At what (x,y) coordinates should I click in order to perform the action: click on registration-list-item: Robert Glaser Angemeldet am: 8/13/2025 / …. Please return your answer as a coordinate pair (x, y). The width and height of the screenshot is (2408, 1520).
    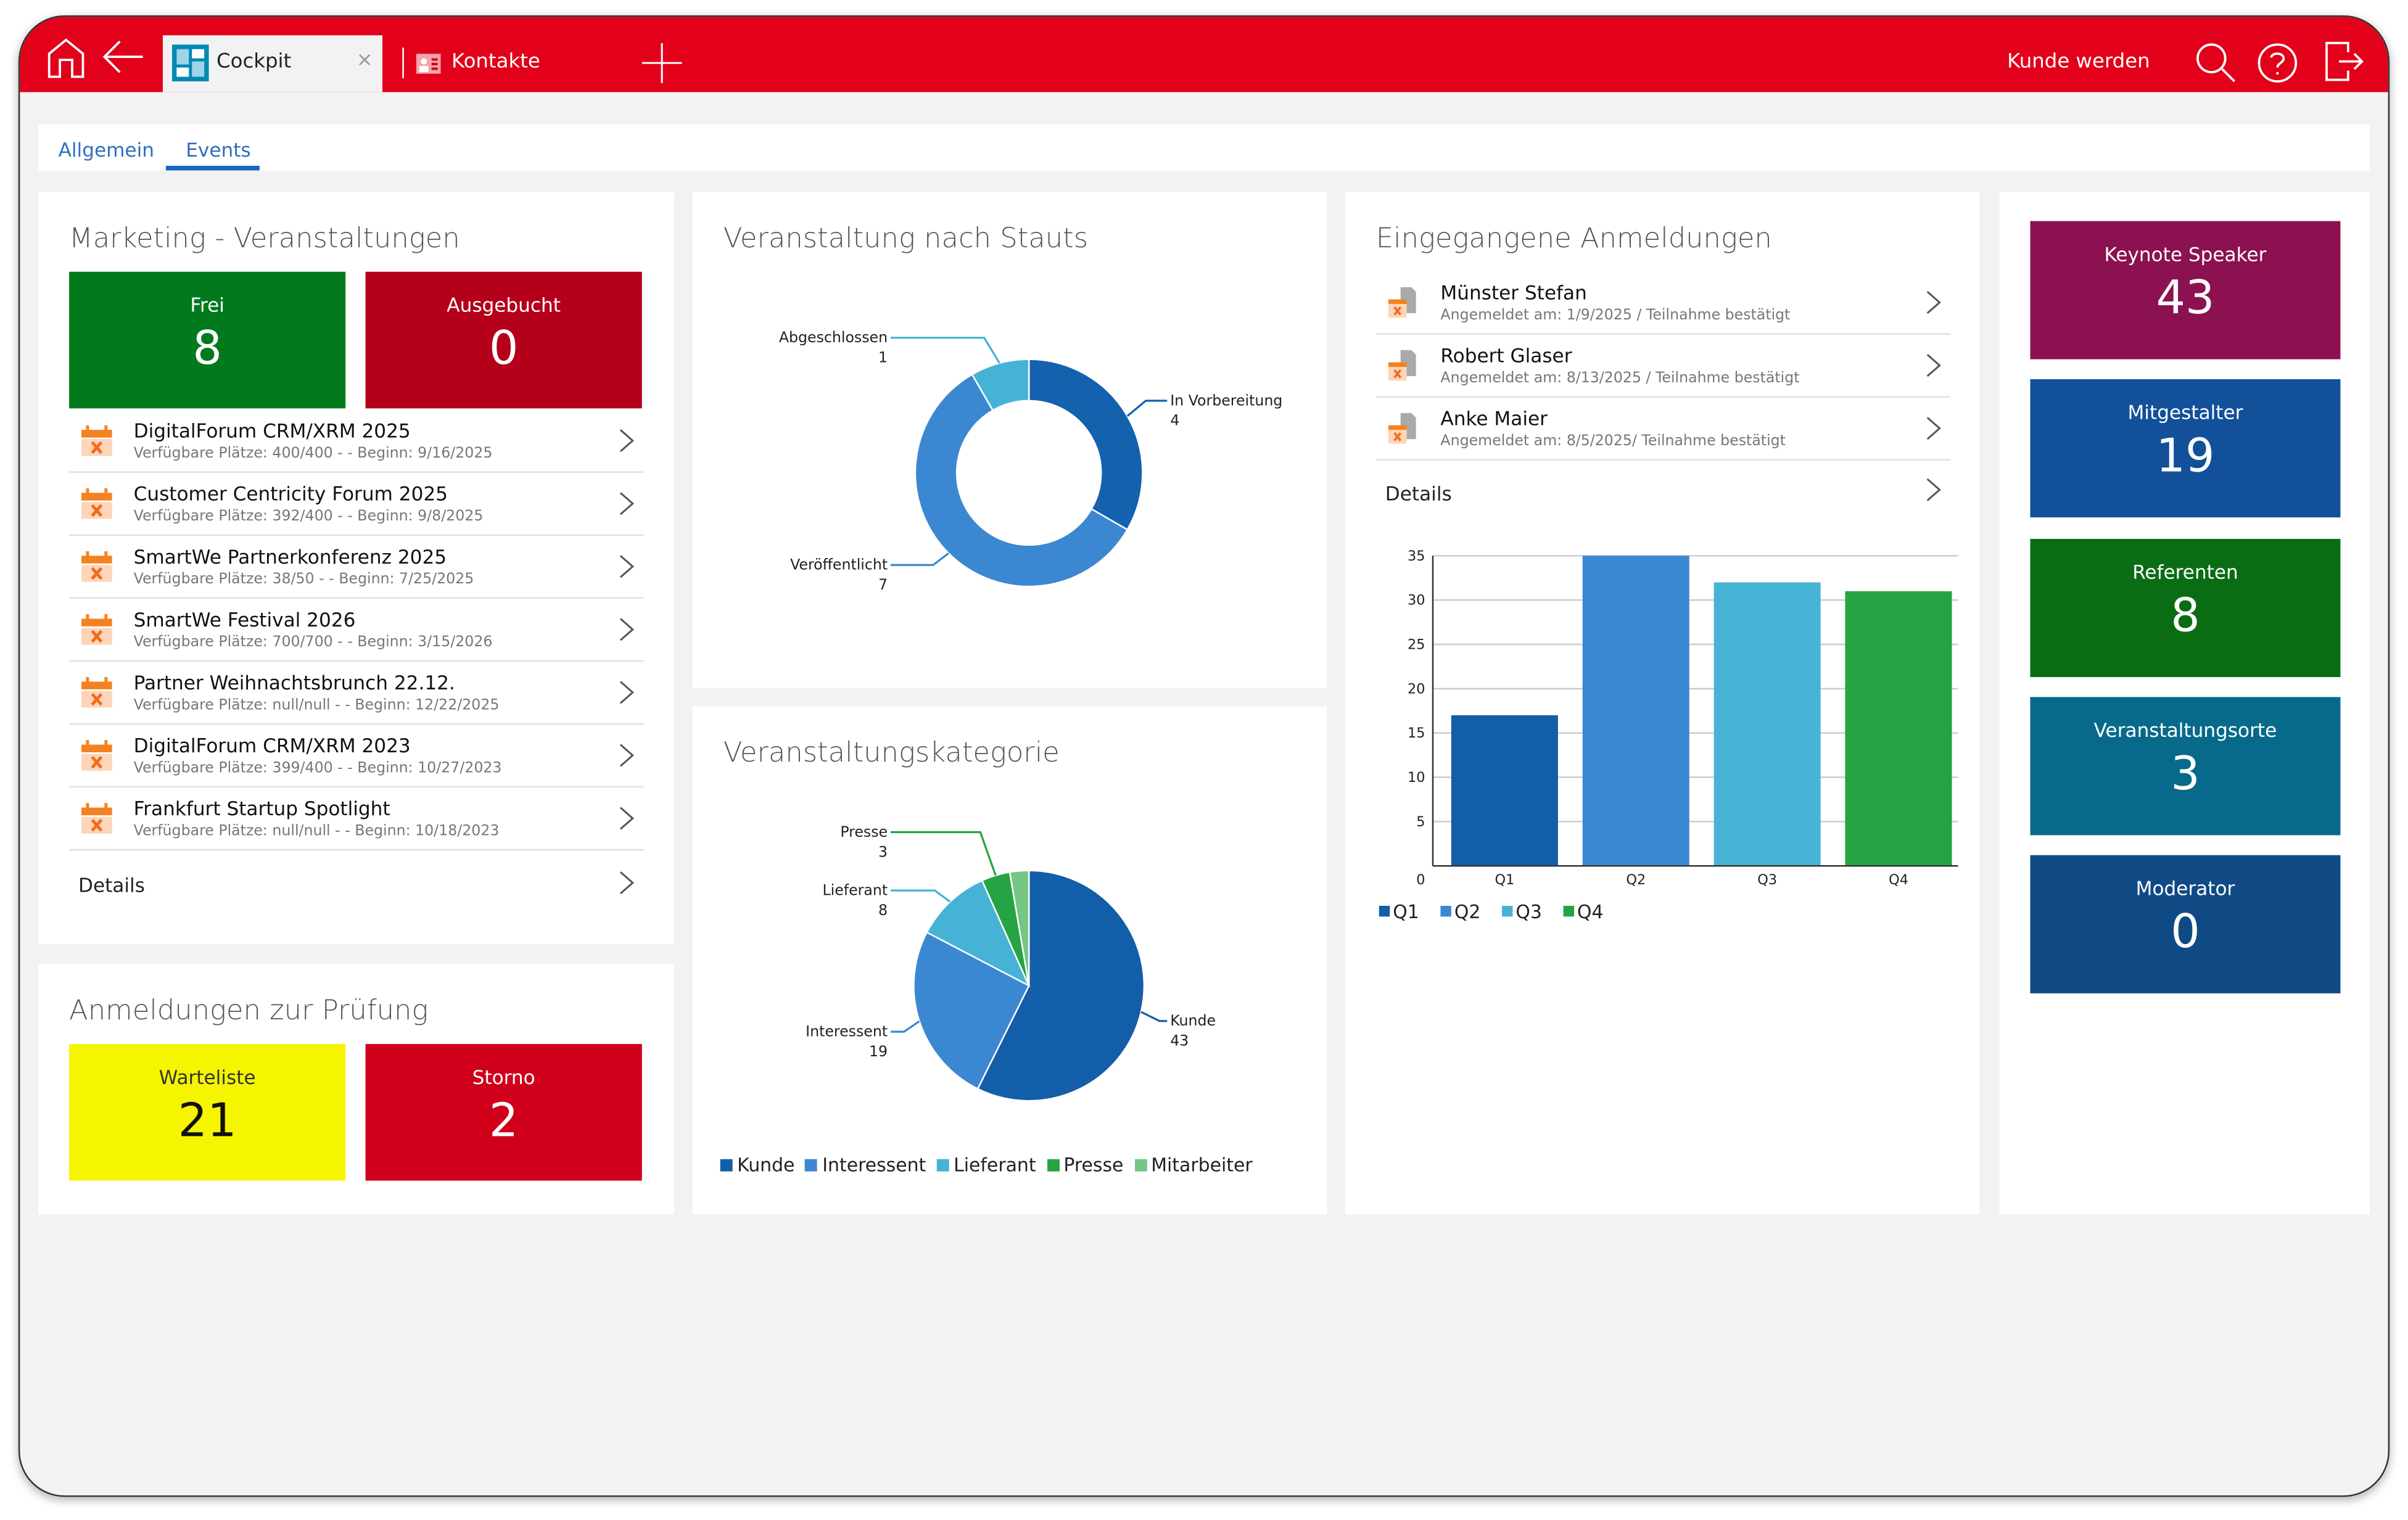
    Looking at the image, I should click on (1663, 366).